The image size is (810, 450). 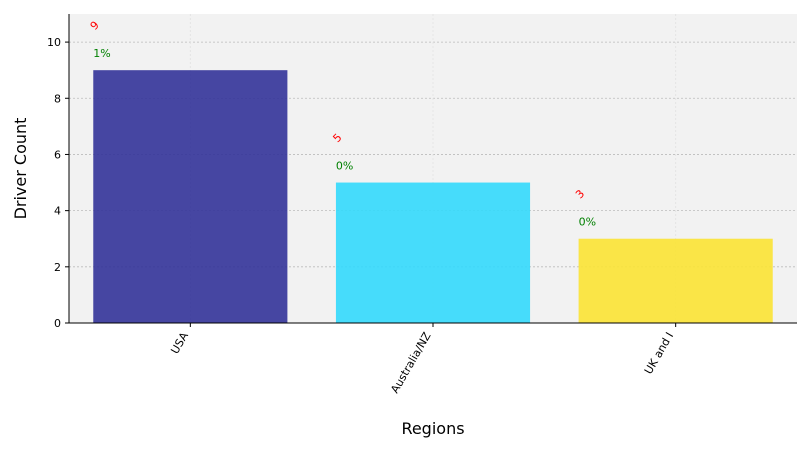 I want to click on y-tick-label: 6, so click(x=57, y=154).